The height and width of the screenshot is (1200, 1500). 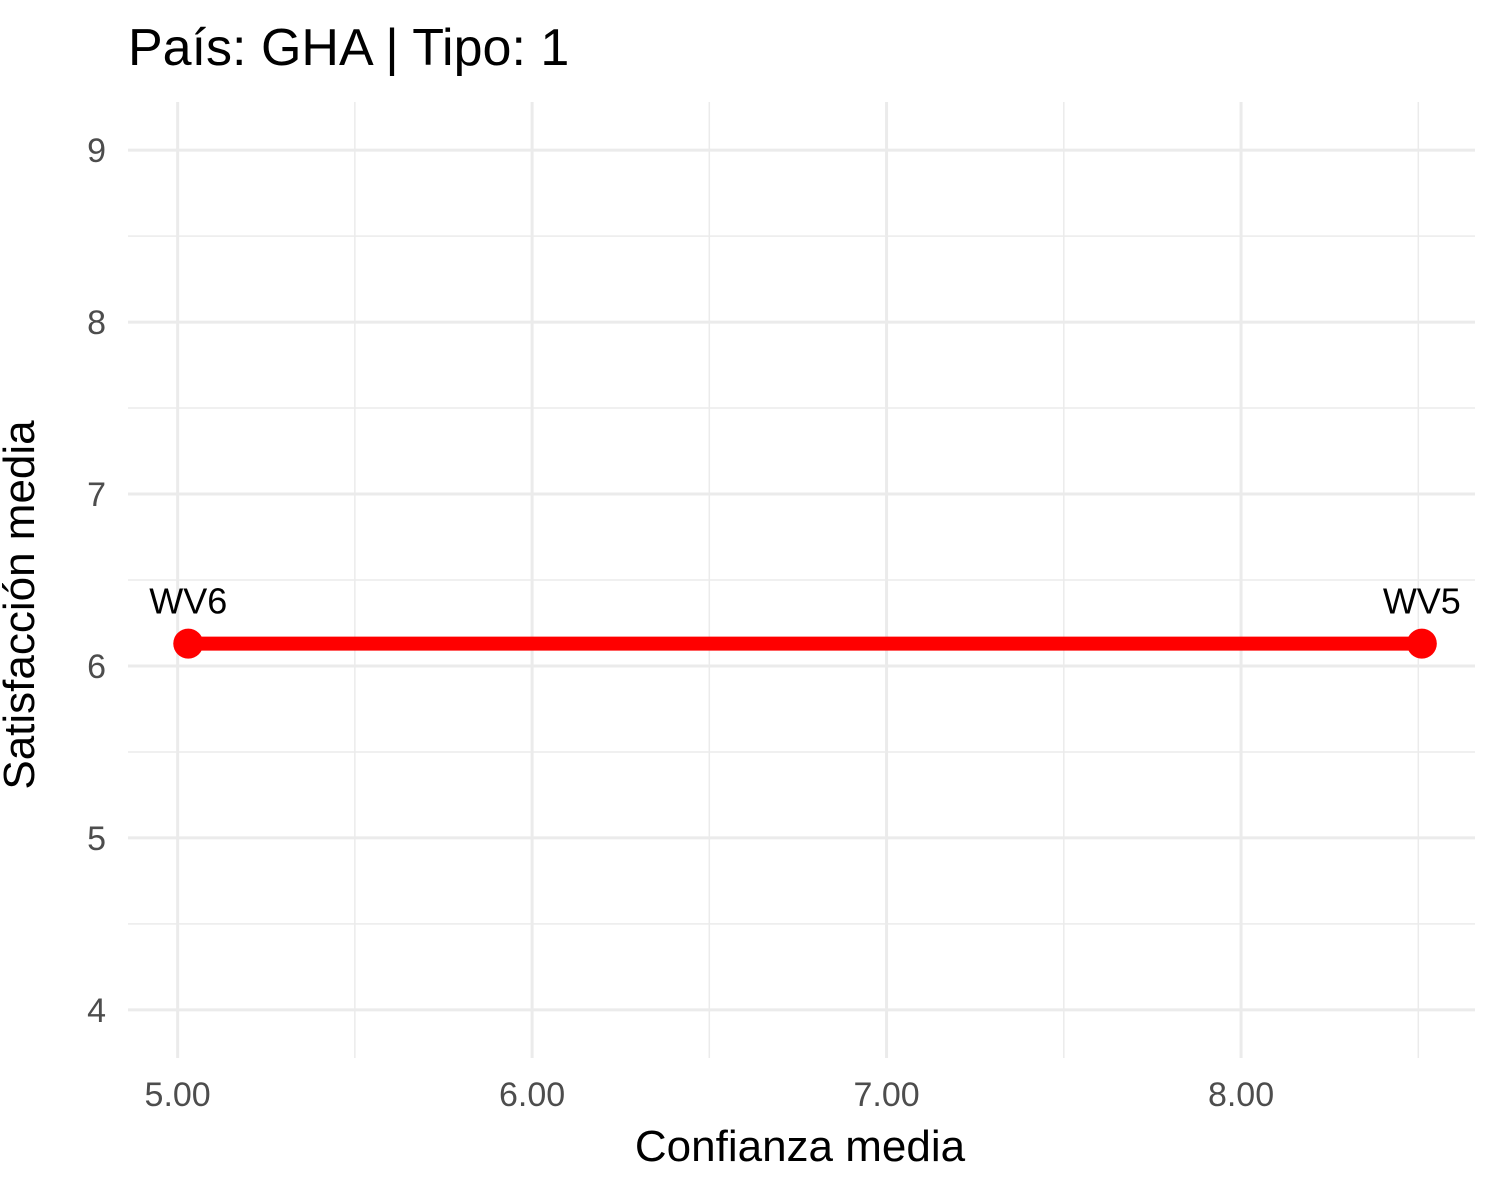 I want to click on x-tick-label: 5.00, so click(x=178, y=1095).